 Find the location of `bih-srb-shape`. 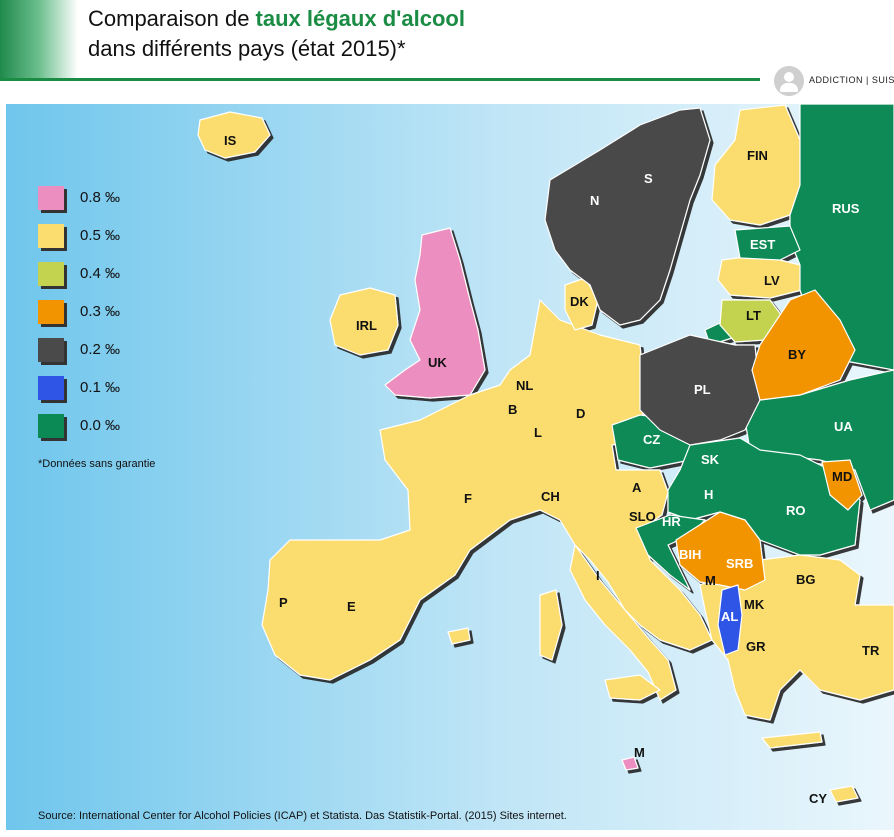

bih-srb-shape is located at coordinates (720, 551).